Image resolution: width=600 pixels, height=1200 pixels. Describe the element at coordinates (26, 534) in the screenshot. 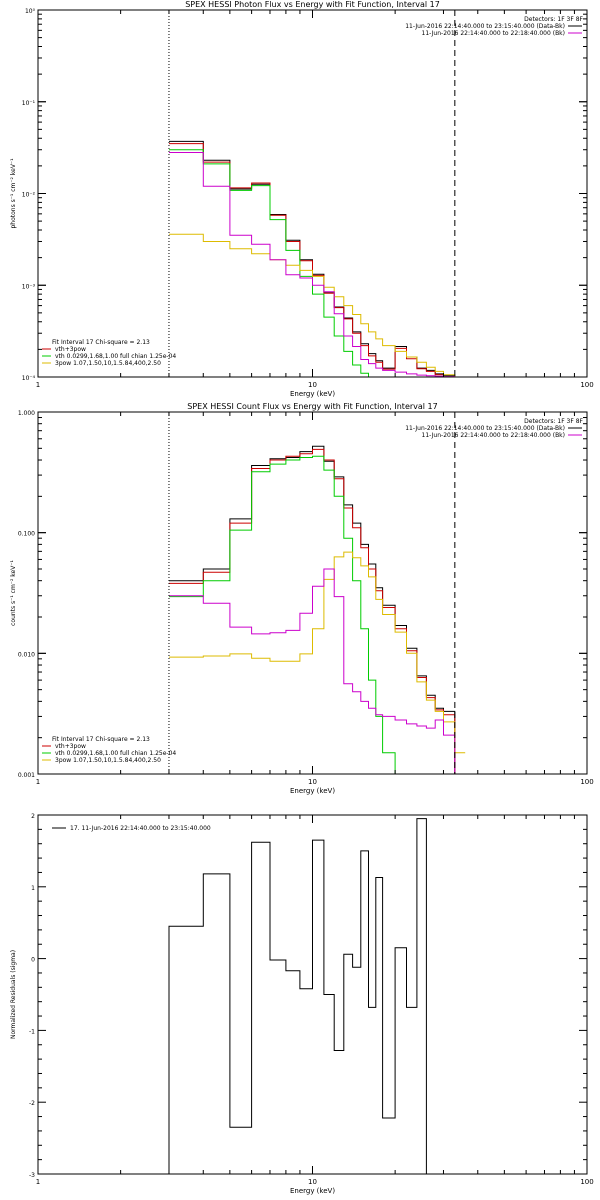

I see `y-tick-label: 0.100` at that location.